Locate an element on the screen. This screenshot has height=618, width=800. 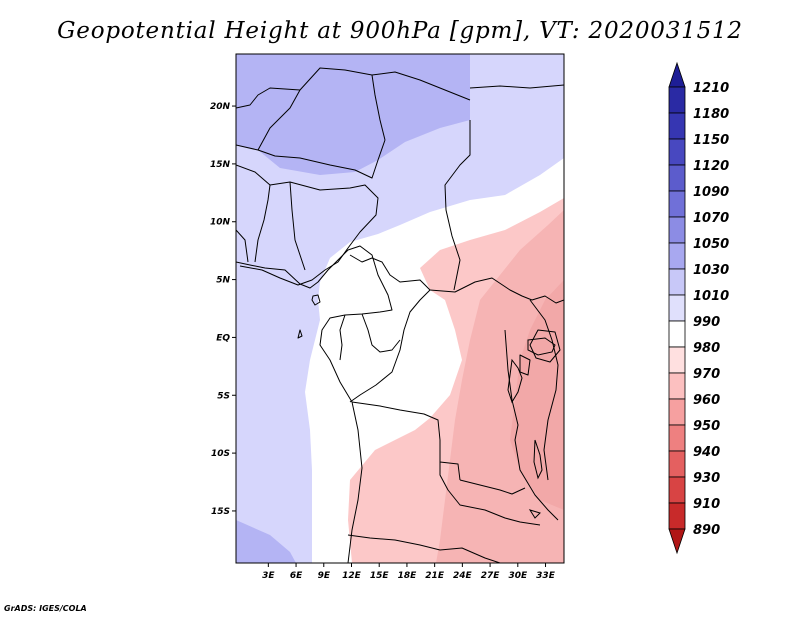
colorbar-top-arrow is located at coordinates (677, 74).